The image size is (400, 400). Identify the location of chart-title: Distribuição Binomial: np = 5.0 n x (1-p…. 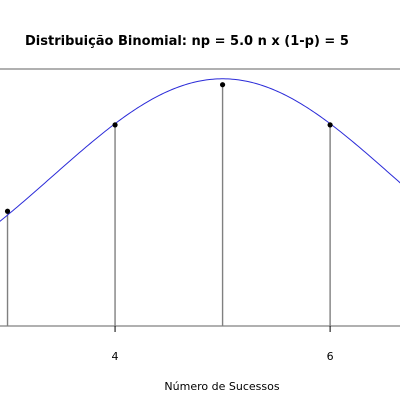
(187, 41).